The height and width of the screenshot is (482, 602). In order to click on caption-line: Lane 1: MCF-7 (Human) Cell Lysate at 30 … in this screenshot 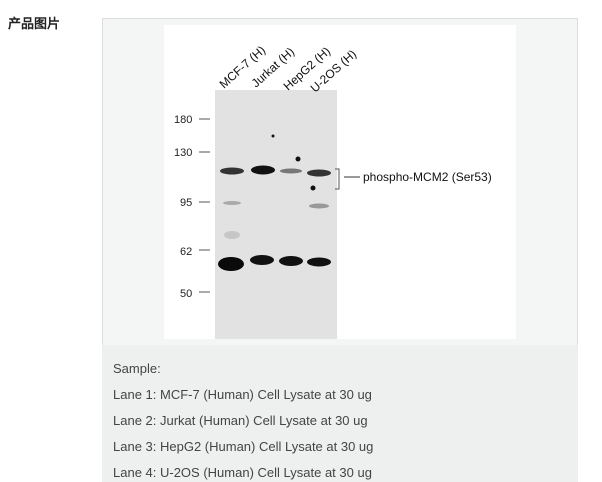, I will do `click(242, 394)`.